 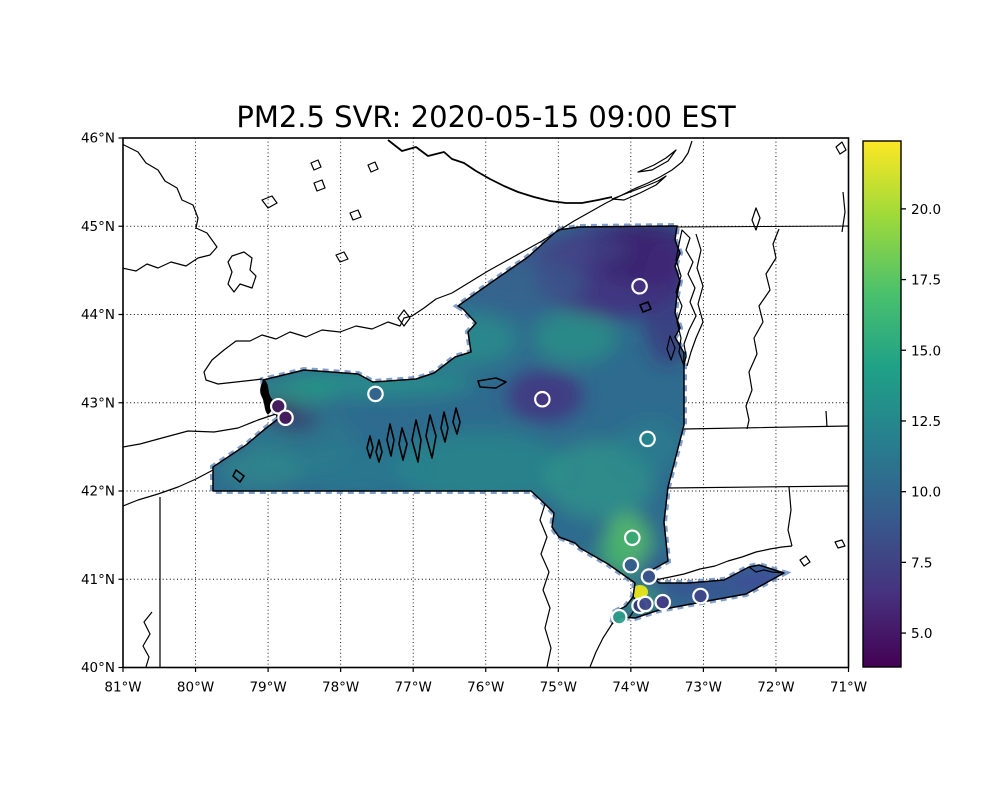 I want to click on ma-ct-border, so click(x=758, y=487).